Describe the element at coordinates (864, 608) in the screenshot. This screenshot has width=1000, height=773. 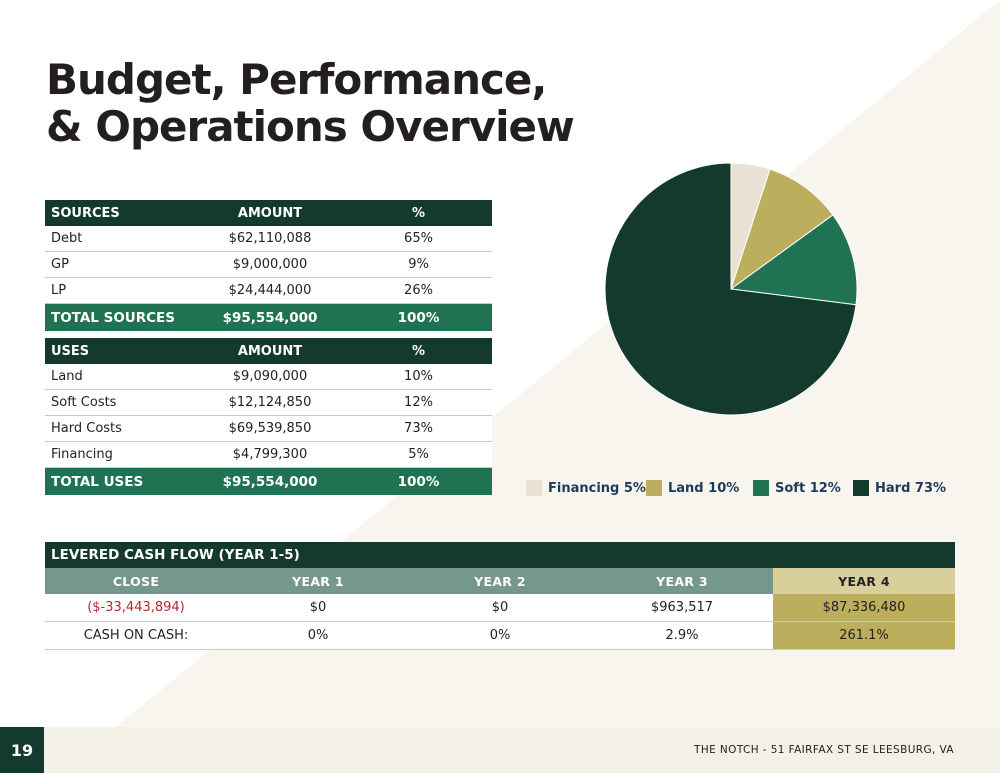
I see `table-cell: $87,336,480` at that location.